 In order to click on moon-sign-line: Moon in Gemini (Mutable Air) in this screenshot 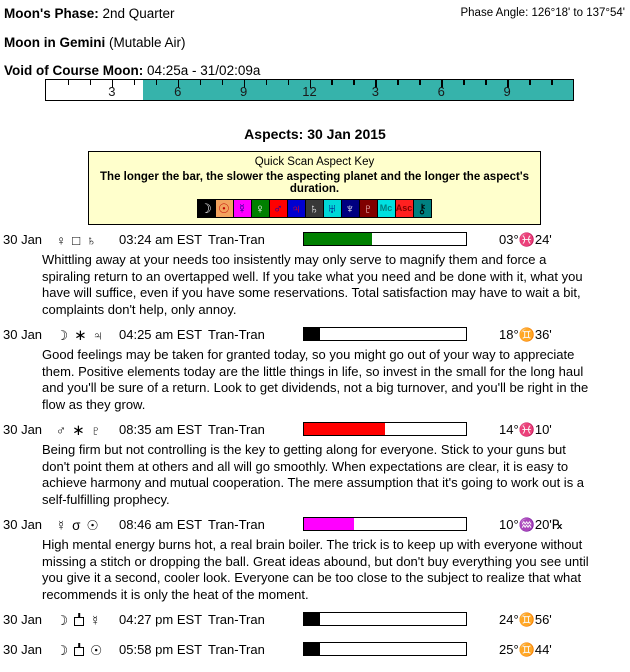, I will do `click(95, 42)`.